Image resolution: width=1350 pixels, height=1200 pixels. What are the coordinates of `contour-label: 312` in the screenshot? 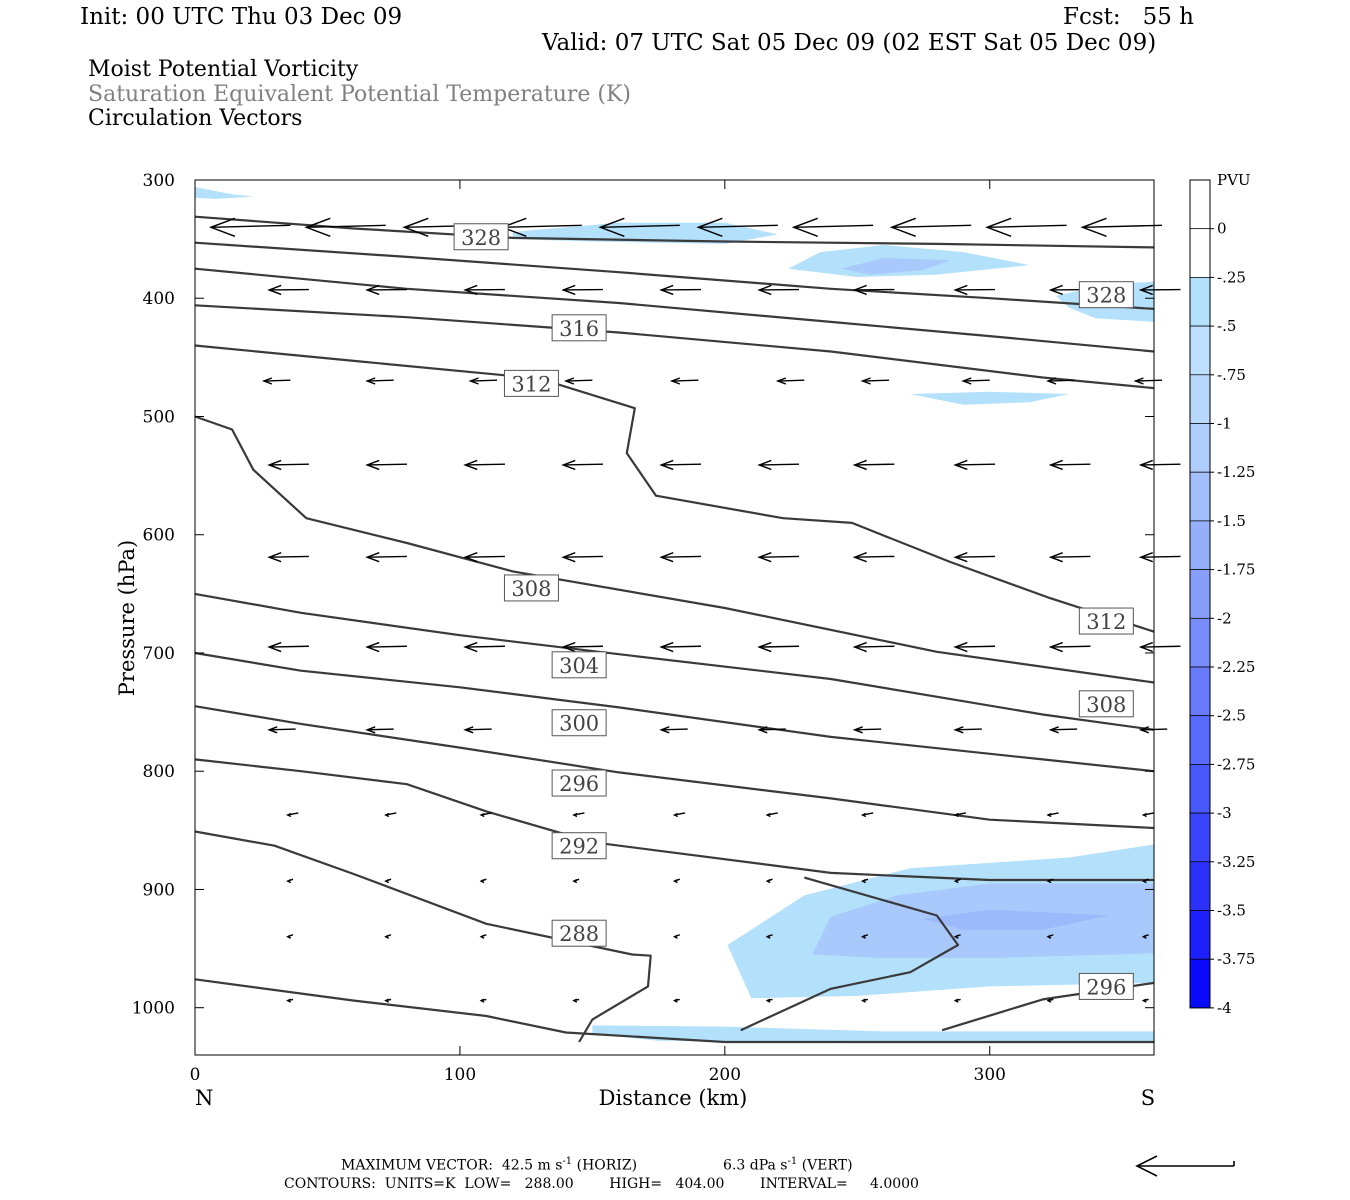 It's located at (531, 383).